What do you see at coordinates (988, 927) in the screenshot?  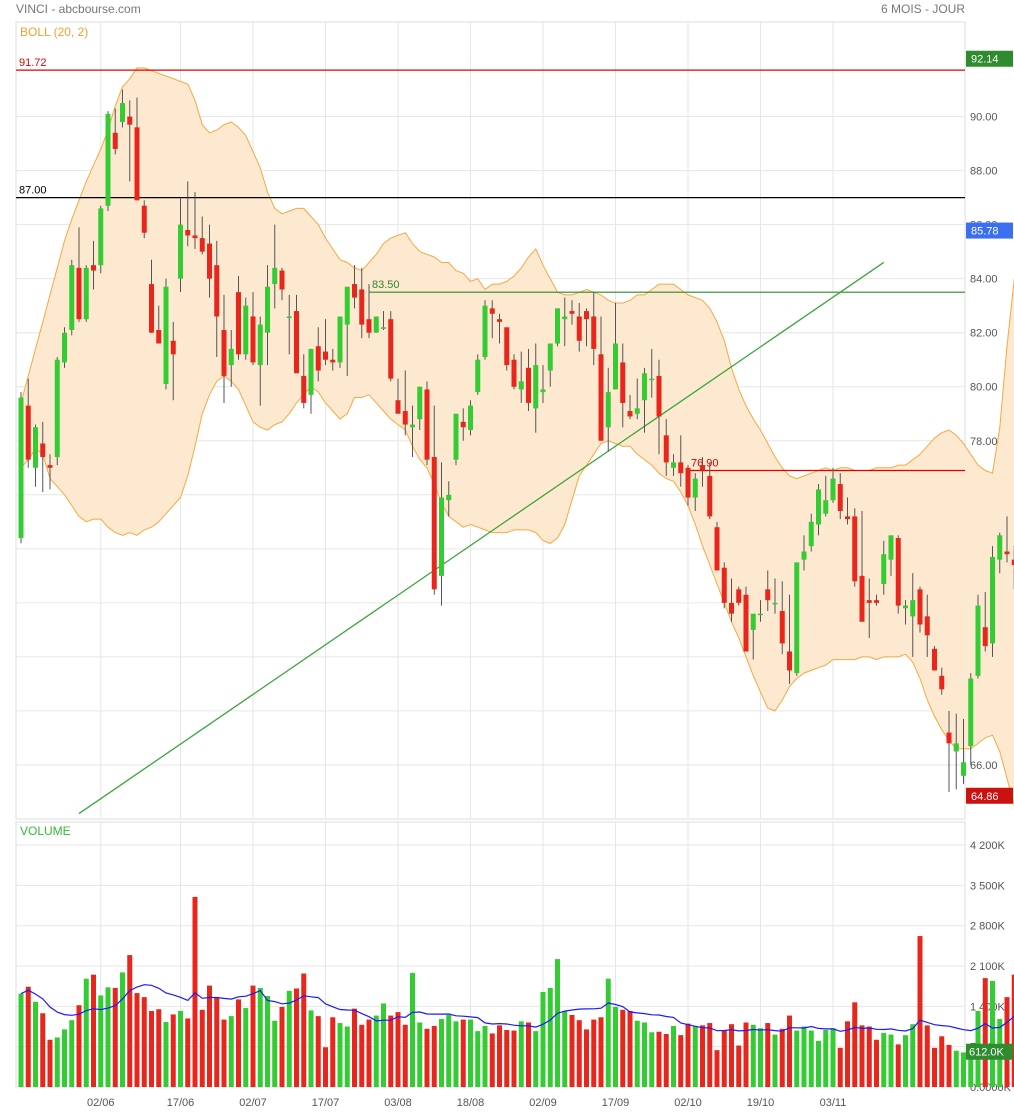 I see `volume-tick-label: 2 800K` at bounding box center [988, 927].